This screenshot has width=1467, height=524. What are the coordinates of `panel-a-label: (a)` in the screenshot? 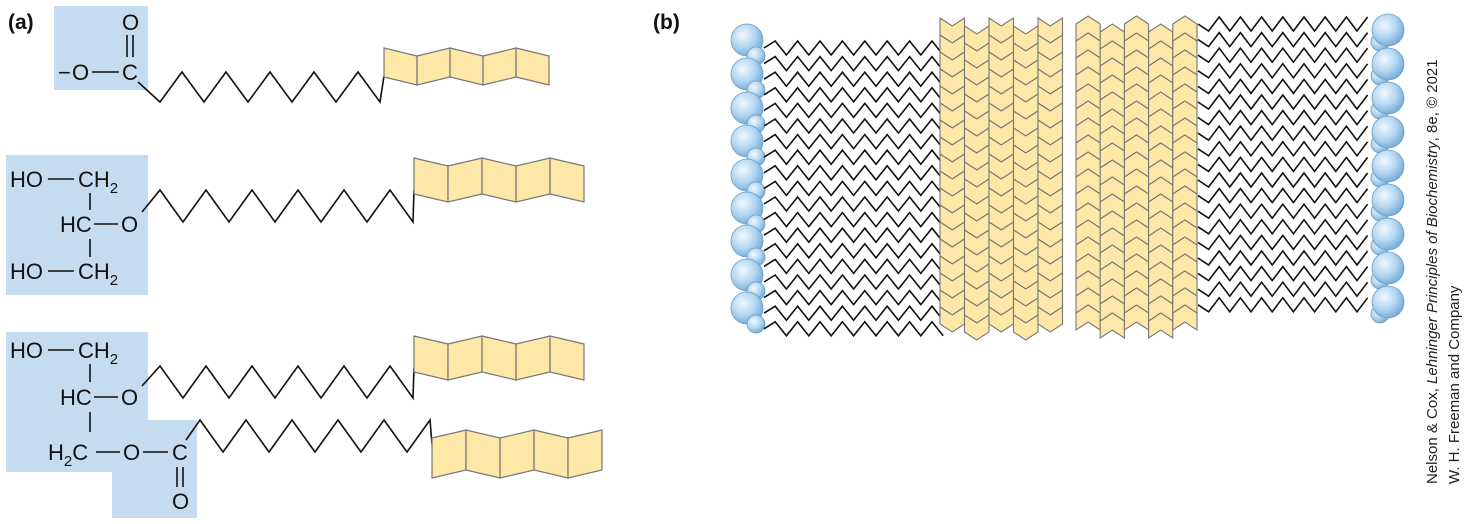 It's located at (21, 22).